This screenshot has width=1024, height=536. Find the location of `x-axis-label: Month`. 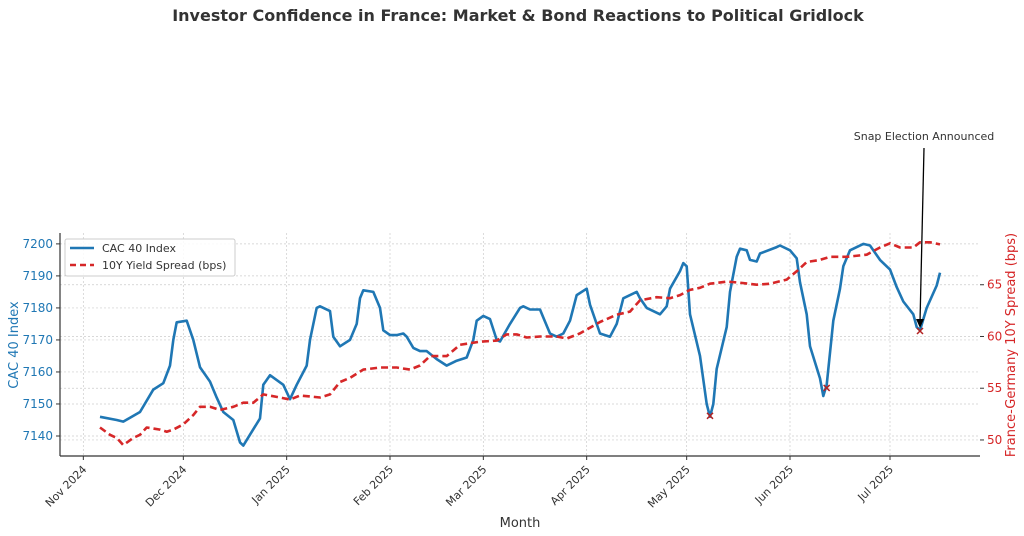

x-axis-label: Month is located at coordinates (520, 523).